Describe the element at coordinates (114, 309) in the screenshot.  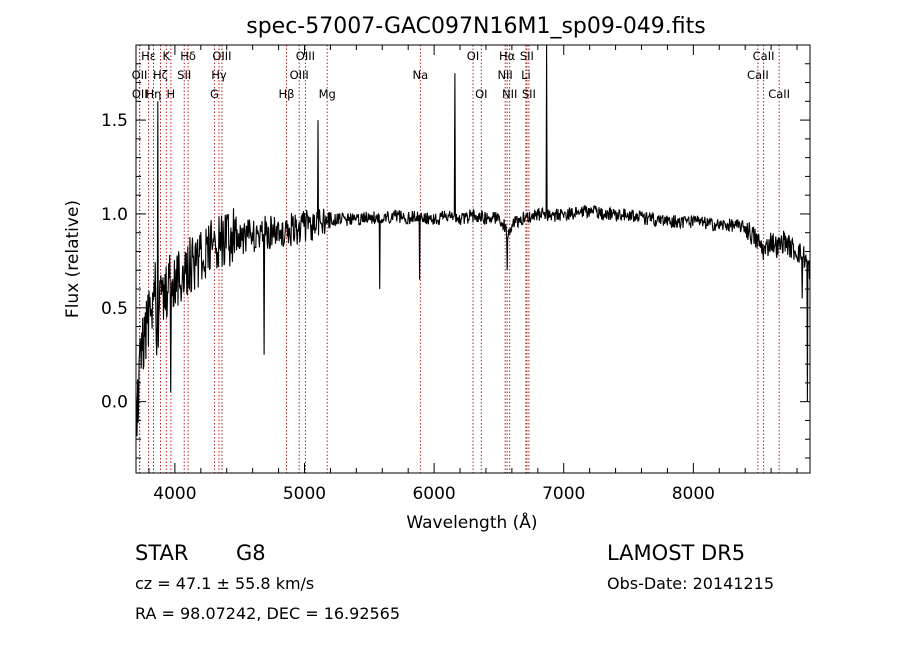
I see `y-tick-label: 0.5` at that location.